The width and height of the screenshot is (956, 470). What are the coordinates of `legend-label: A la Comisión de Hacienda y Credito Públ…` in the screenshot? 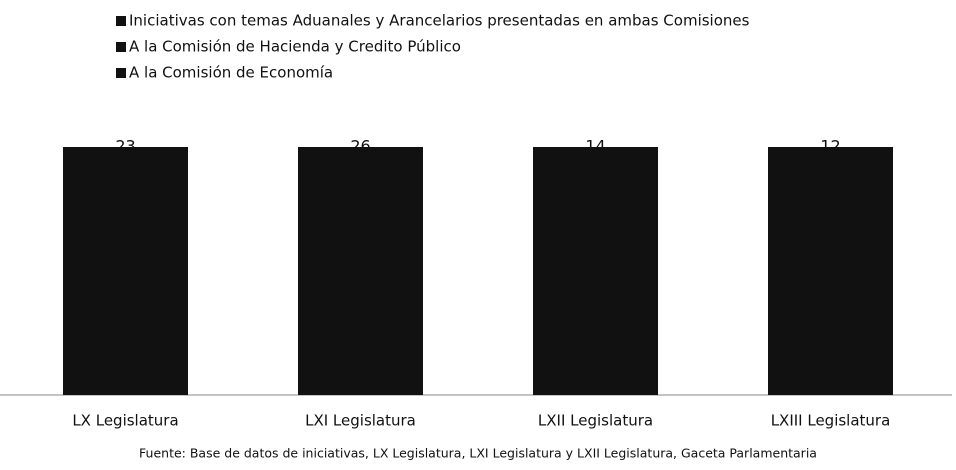 It's located at (295, 47).